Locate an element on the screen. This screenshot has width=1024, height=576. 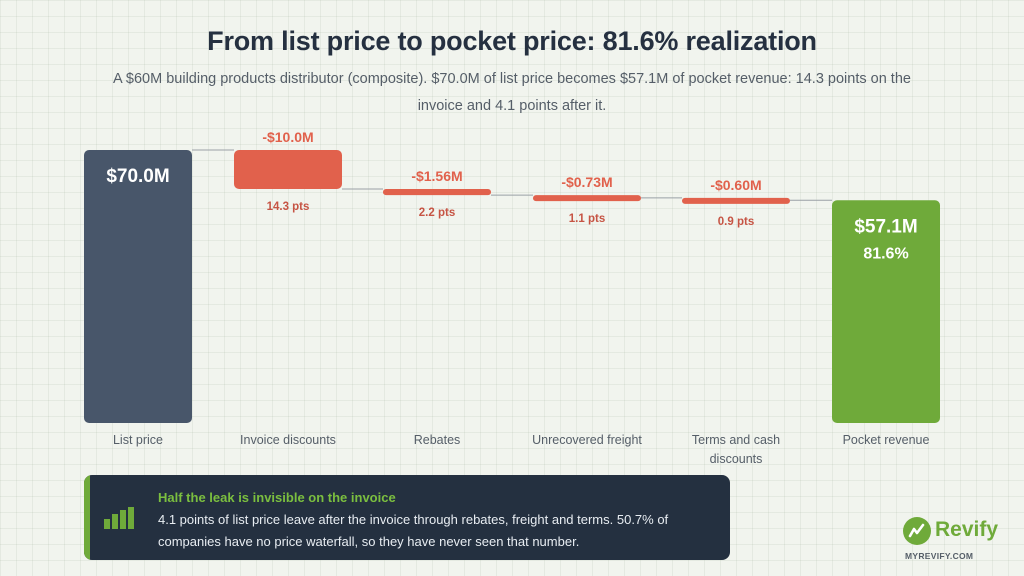
point-label: 1.1 pts is located at coordinates (587, 219).